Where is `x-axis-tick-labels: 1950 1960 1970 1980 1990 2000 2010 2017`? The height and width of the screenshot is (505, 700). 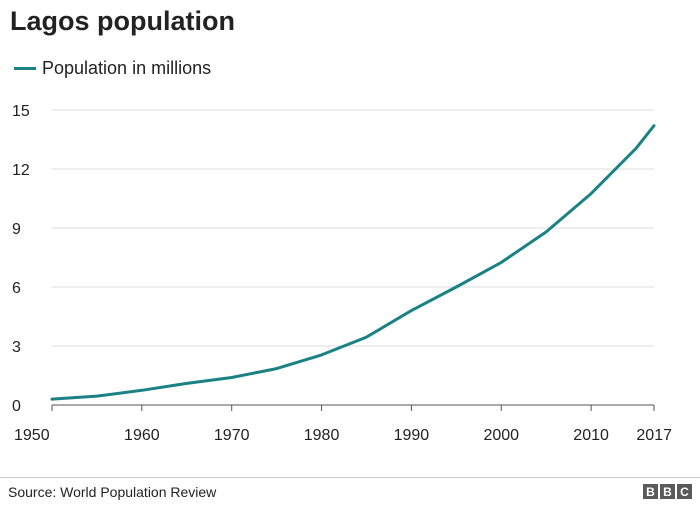 x-axis-tick-labels: 1950 1960 1970 1980 1990 2000 2010 2017 is located at coordinates (343, 435).